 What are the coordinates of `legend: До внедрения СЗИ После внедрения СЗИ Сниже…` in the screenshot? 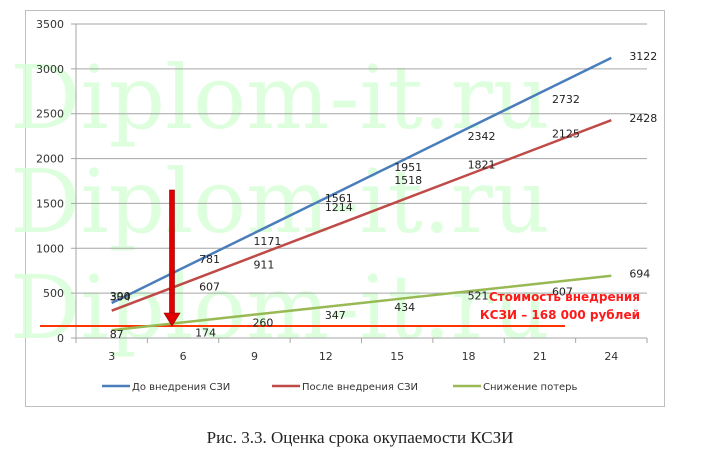 It's located at (340, 387).